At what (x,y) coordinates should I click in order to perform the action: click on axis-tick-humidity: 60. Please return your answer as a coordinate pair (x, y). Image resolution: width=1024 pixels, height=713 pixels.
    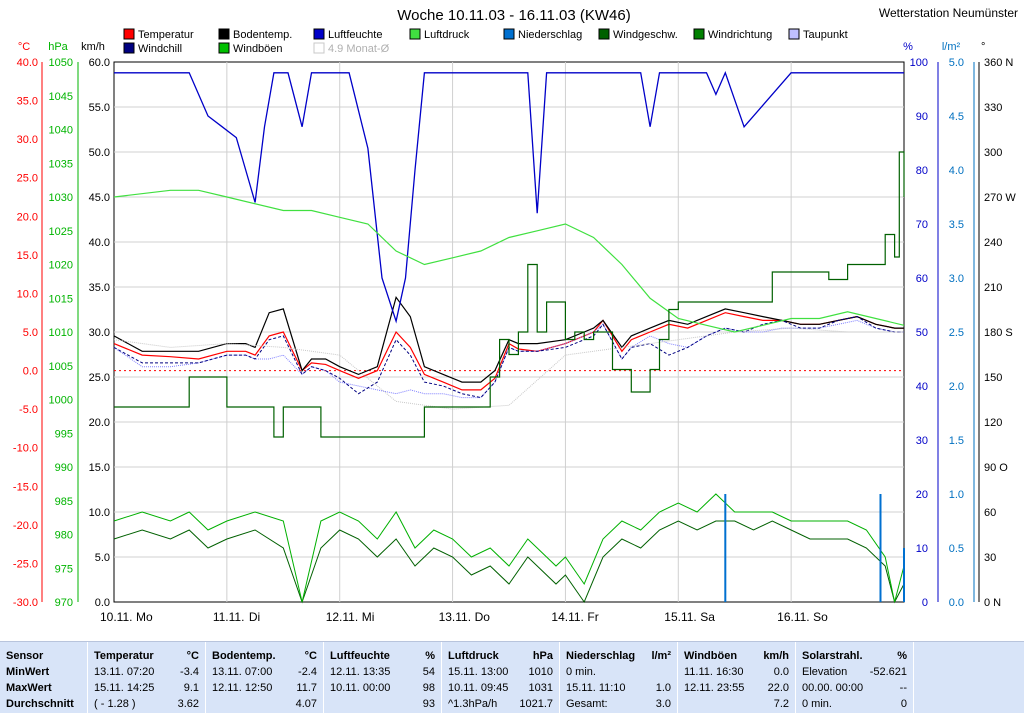
    Looking at the image, I should click on (922, 279).